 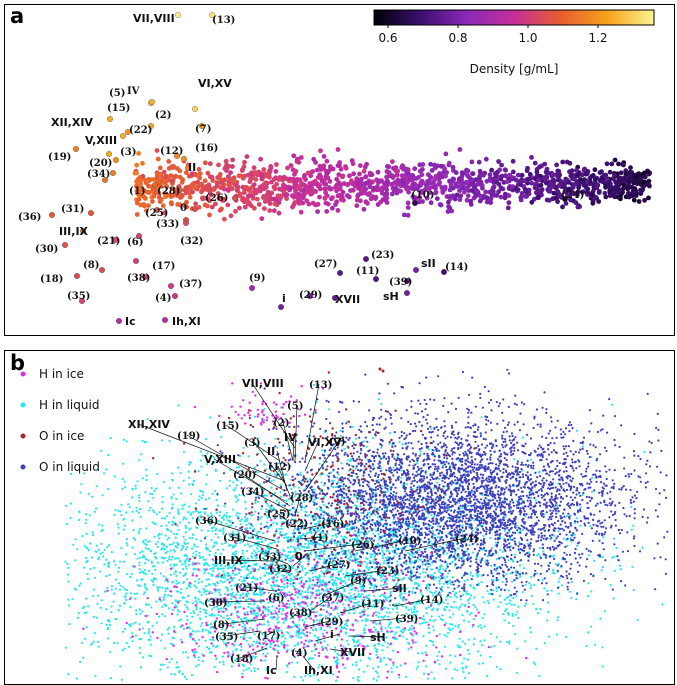 I want to click on phase-label: (10), so click(x=422, y=195).